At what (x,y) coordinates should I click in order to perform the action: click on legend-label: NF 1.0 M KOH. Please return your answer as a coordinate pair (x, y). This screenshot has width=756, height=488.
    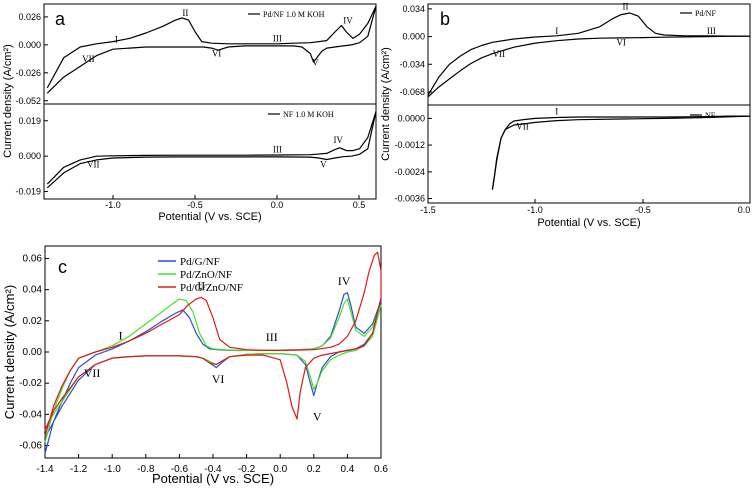
    Looking at the image, I should click on (308, 114).